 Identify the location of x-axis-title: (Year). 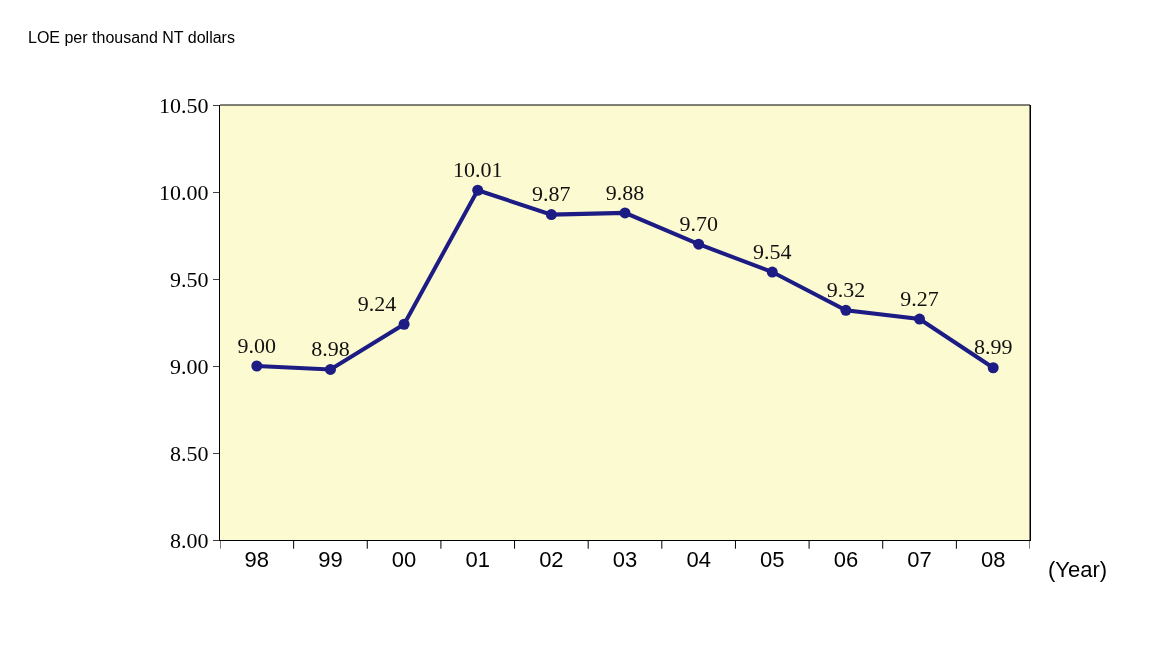
(1078, 569).